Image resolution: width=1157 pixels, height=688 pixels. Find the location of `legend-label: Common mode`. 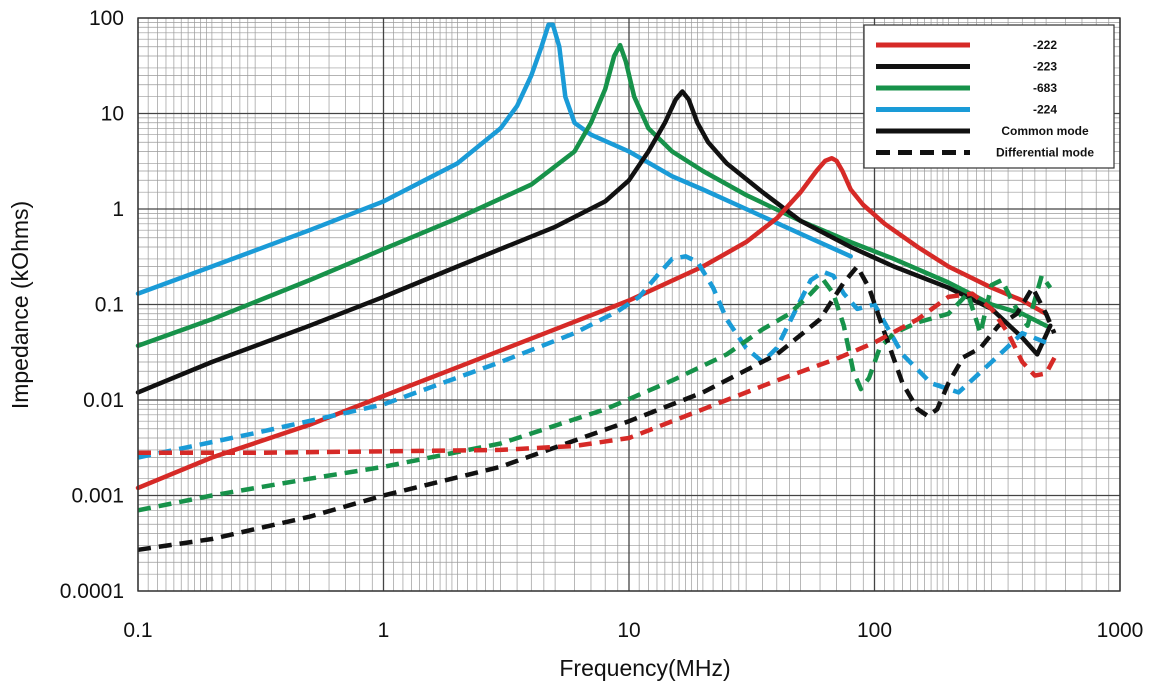

legend-label: Common mode is located at coordinates (1045, 131).